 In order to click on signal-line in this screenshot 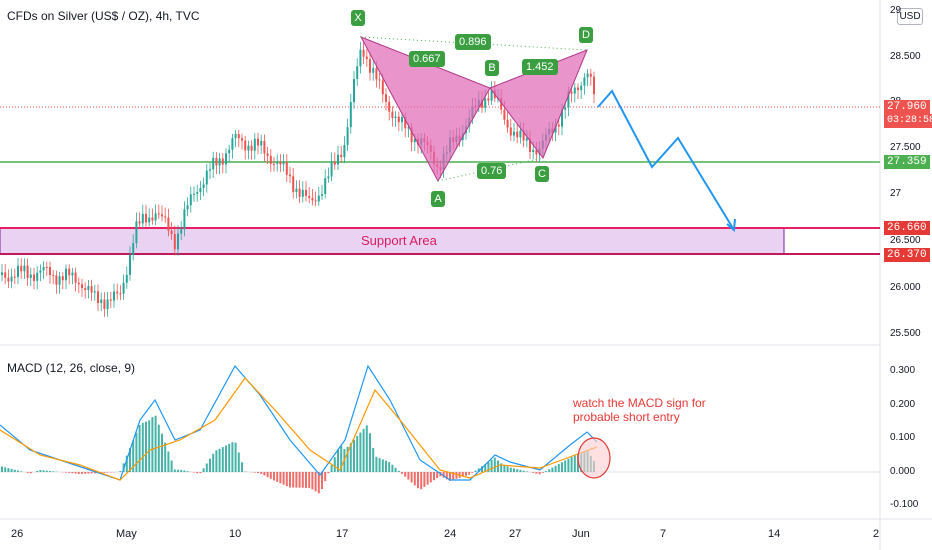, I will do `click(299, 429)`.